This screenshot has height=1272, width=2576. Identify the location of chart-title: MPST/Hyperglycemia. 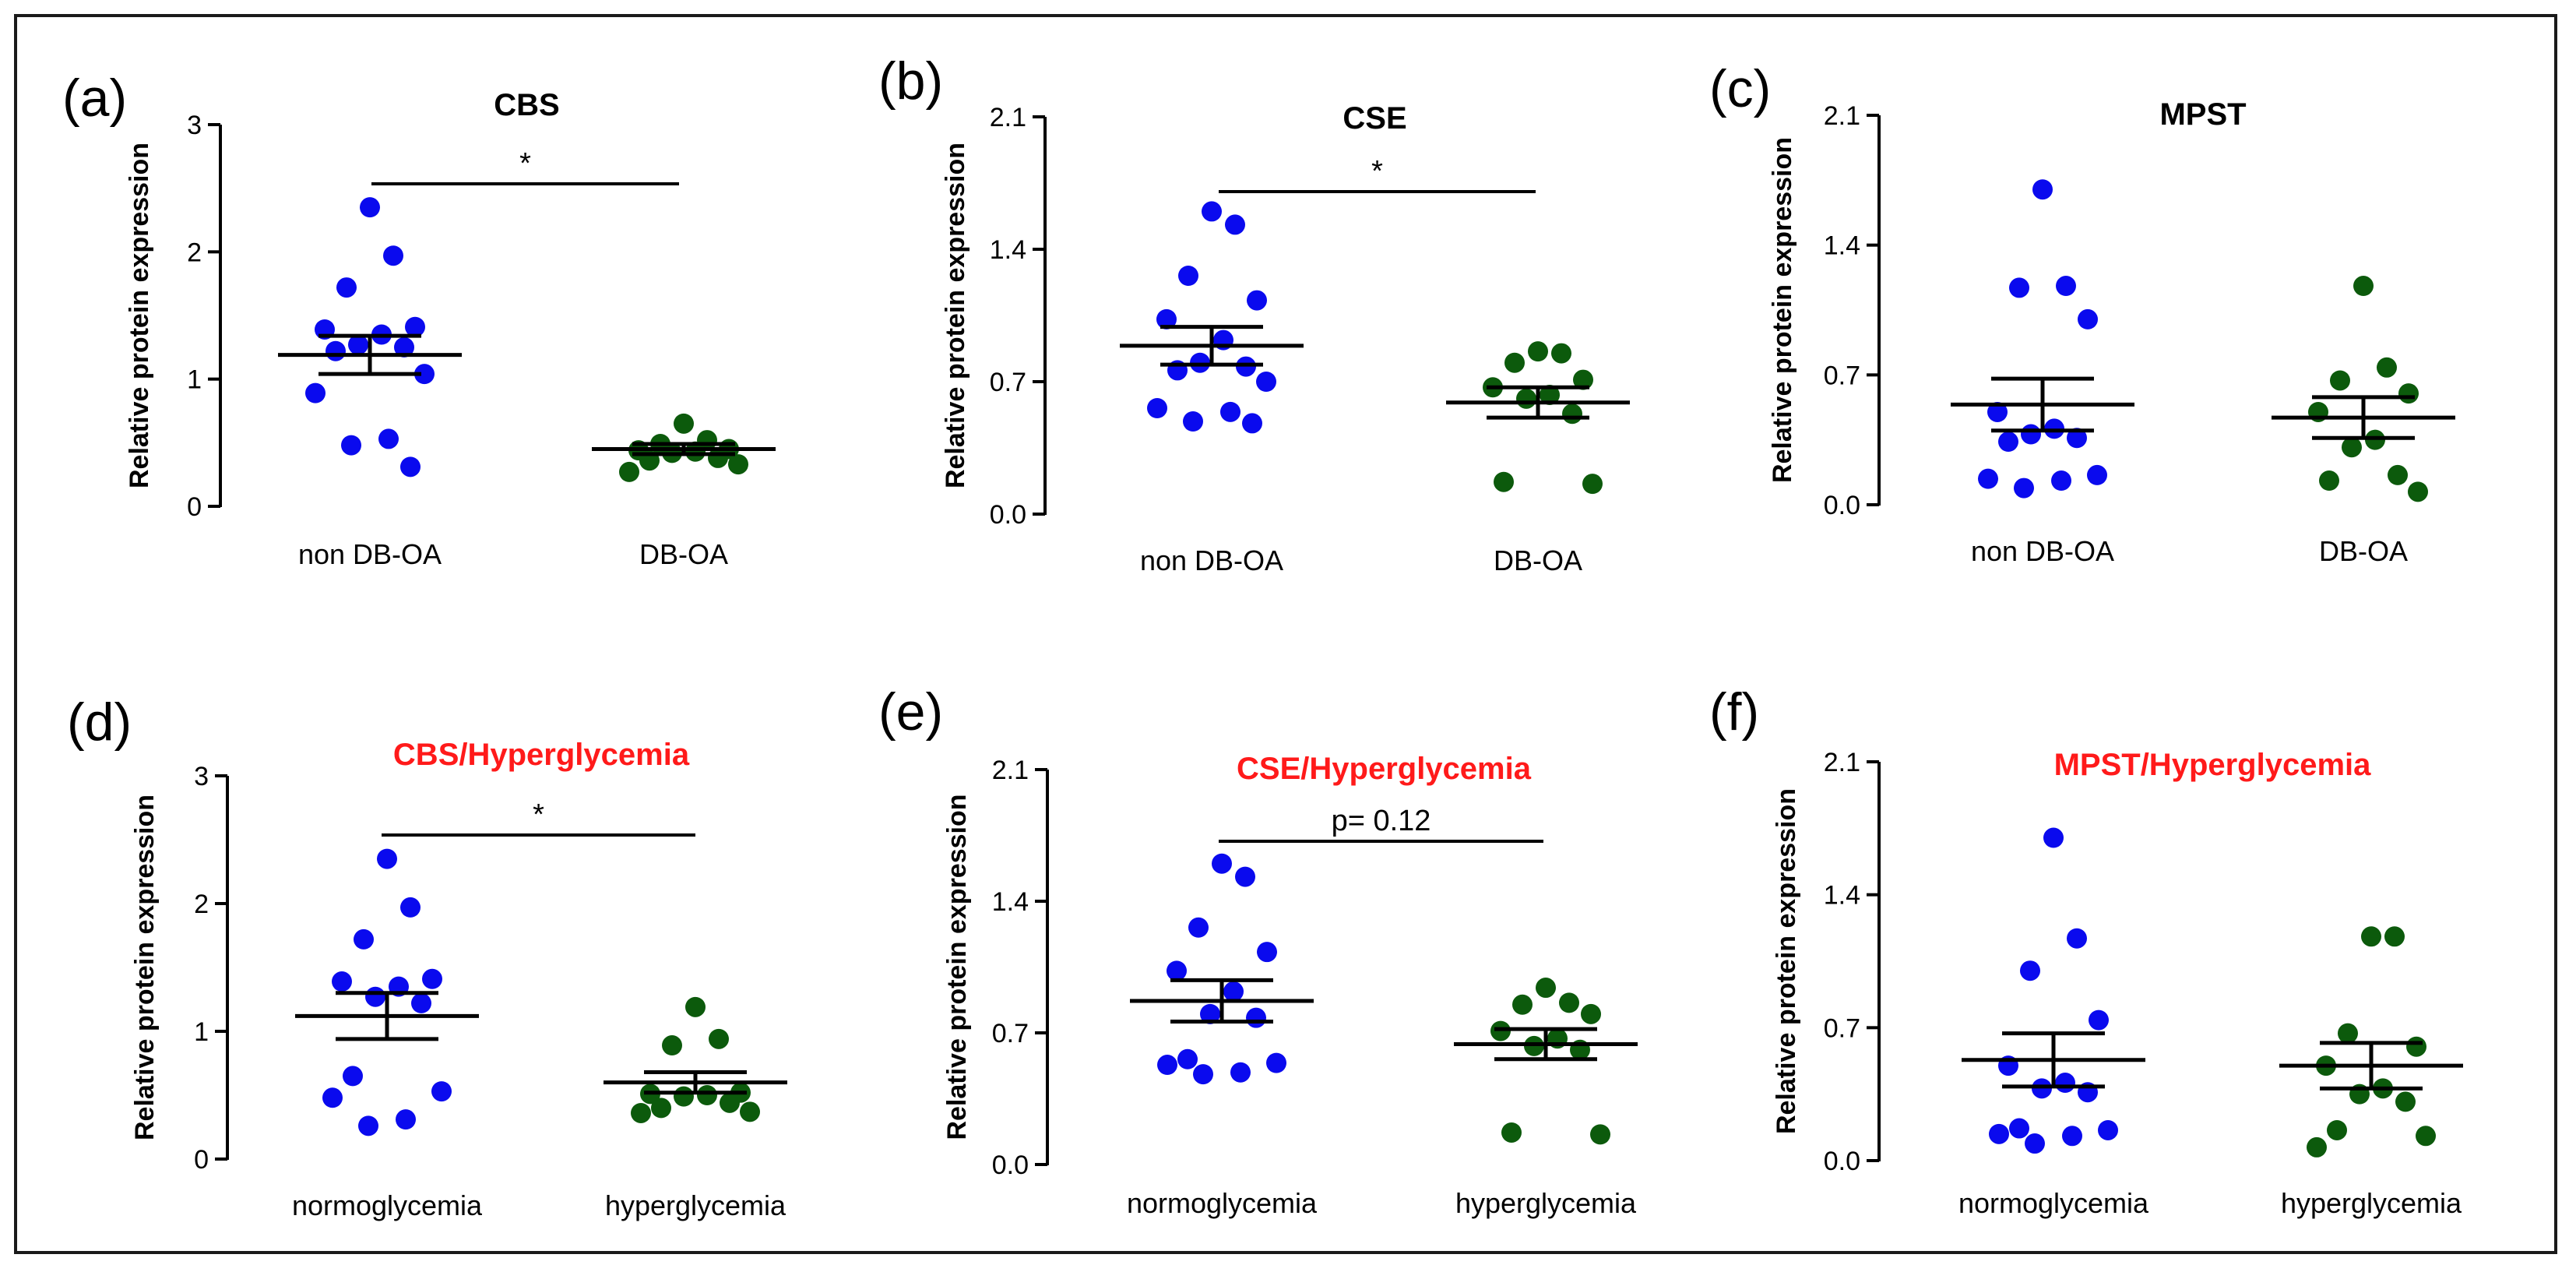
(2213, 765).